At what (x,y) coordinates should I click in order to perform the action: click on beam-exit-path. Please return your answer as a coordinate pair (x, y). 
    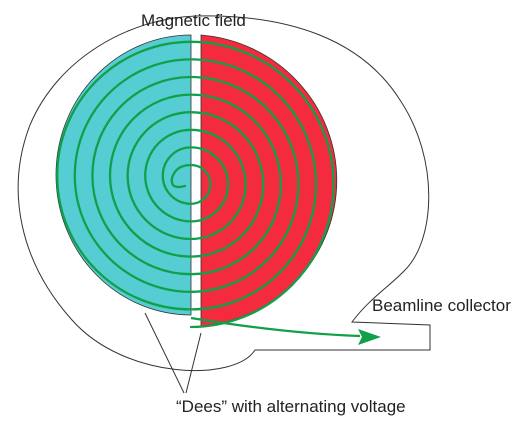
    Looking at the image, I should click on (275, 327).